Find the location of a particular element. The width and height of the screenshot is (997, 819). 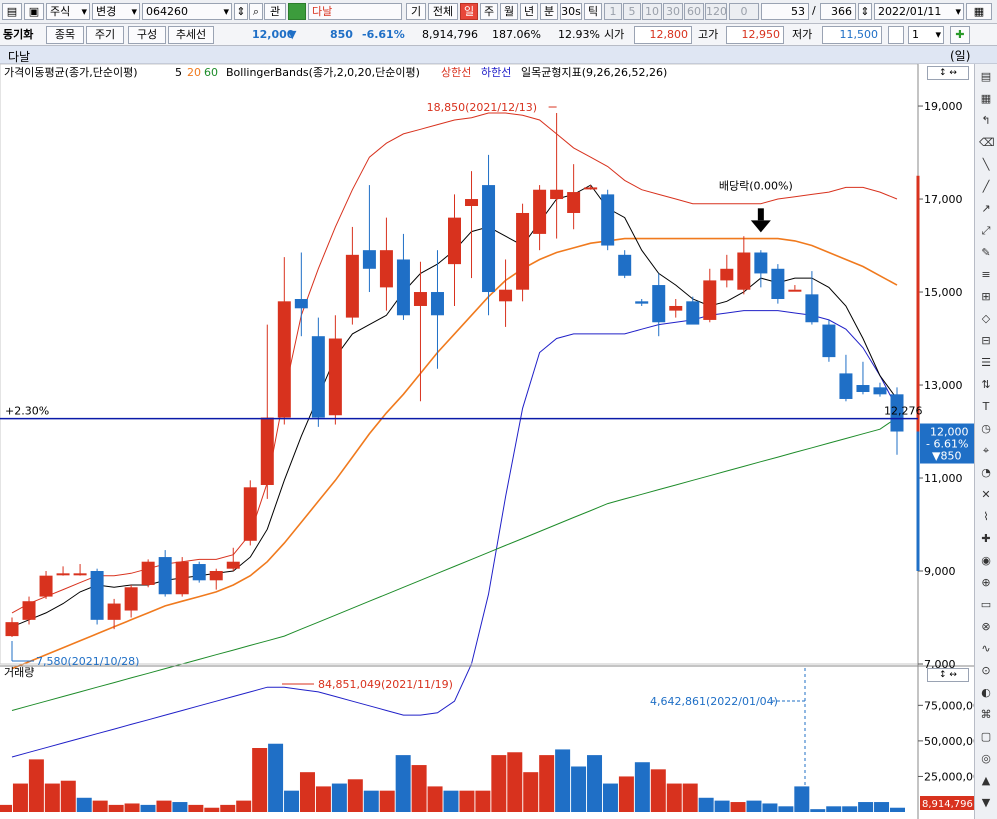

calendar-icon: ▦ is located at coordinates (979, 11).